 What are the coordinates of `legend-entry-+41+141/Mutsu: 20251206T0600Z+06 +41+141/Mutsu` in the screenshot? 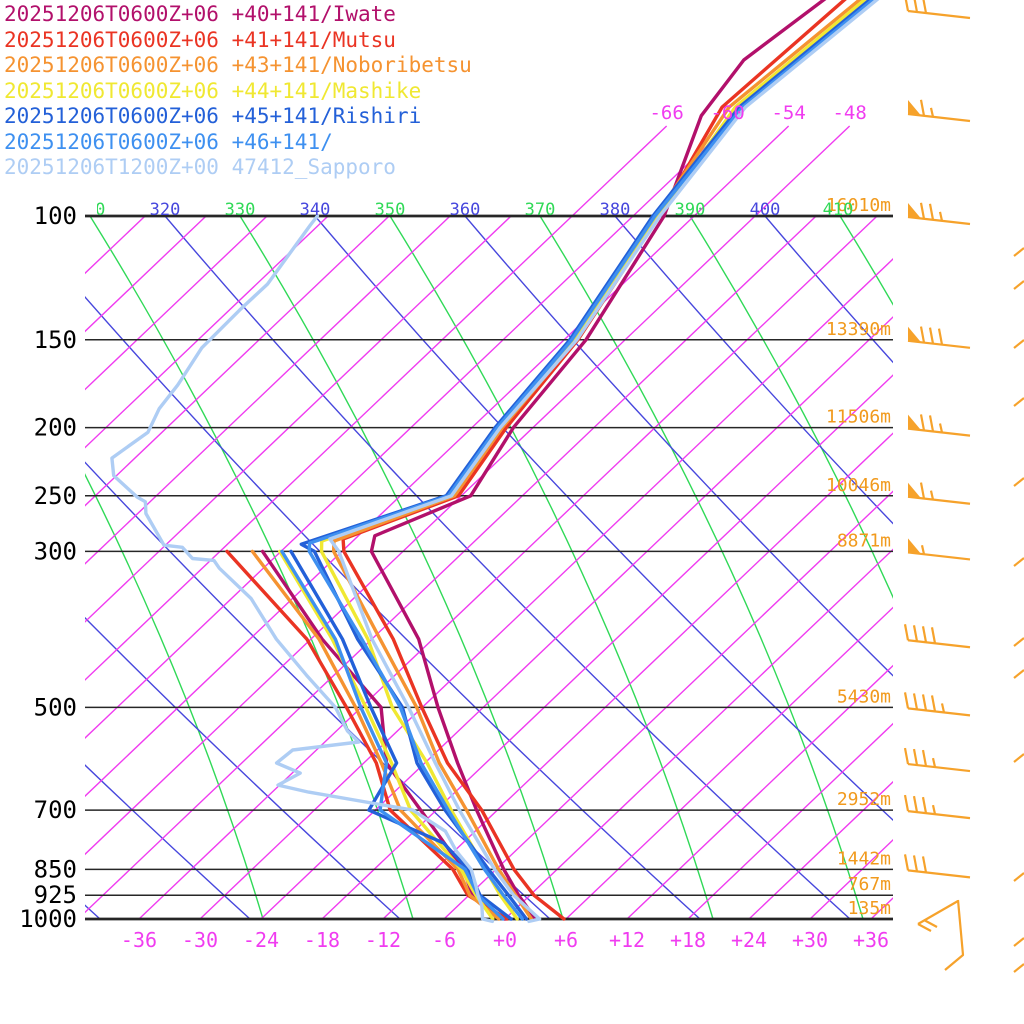 It's located at (238, 41).